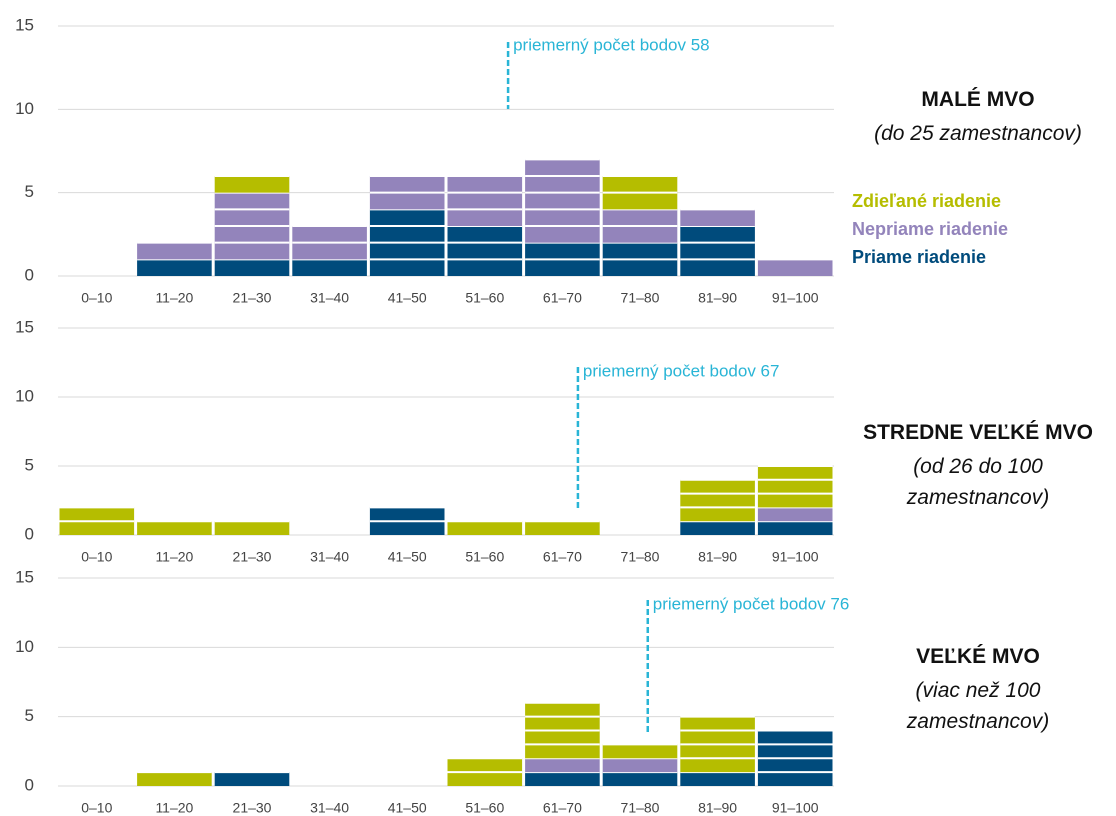 Image resolution: width=1116 pixels, height=816 pixels. What do you see at coordinates (926, 201) in the screenshot?
I see `legend-entry: Zdieľané riadenie` at bounding box center [926, 201].